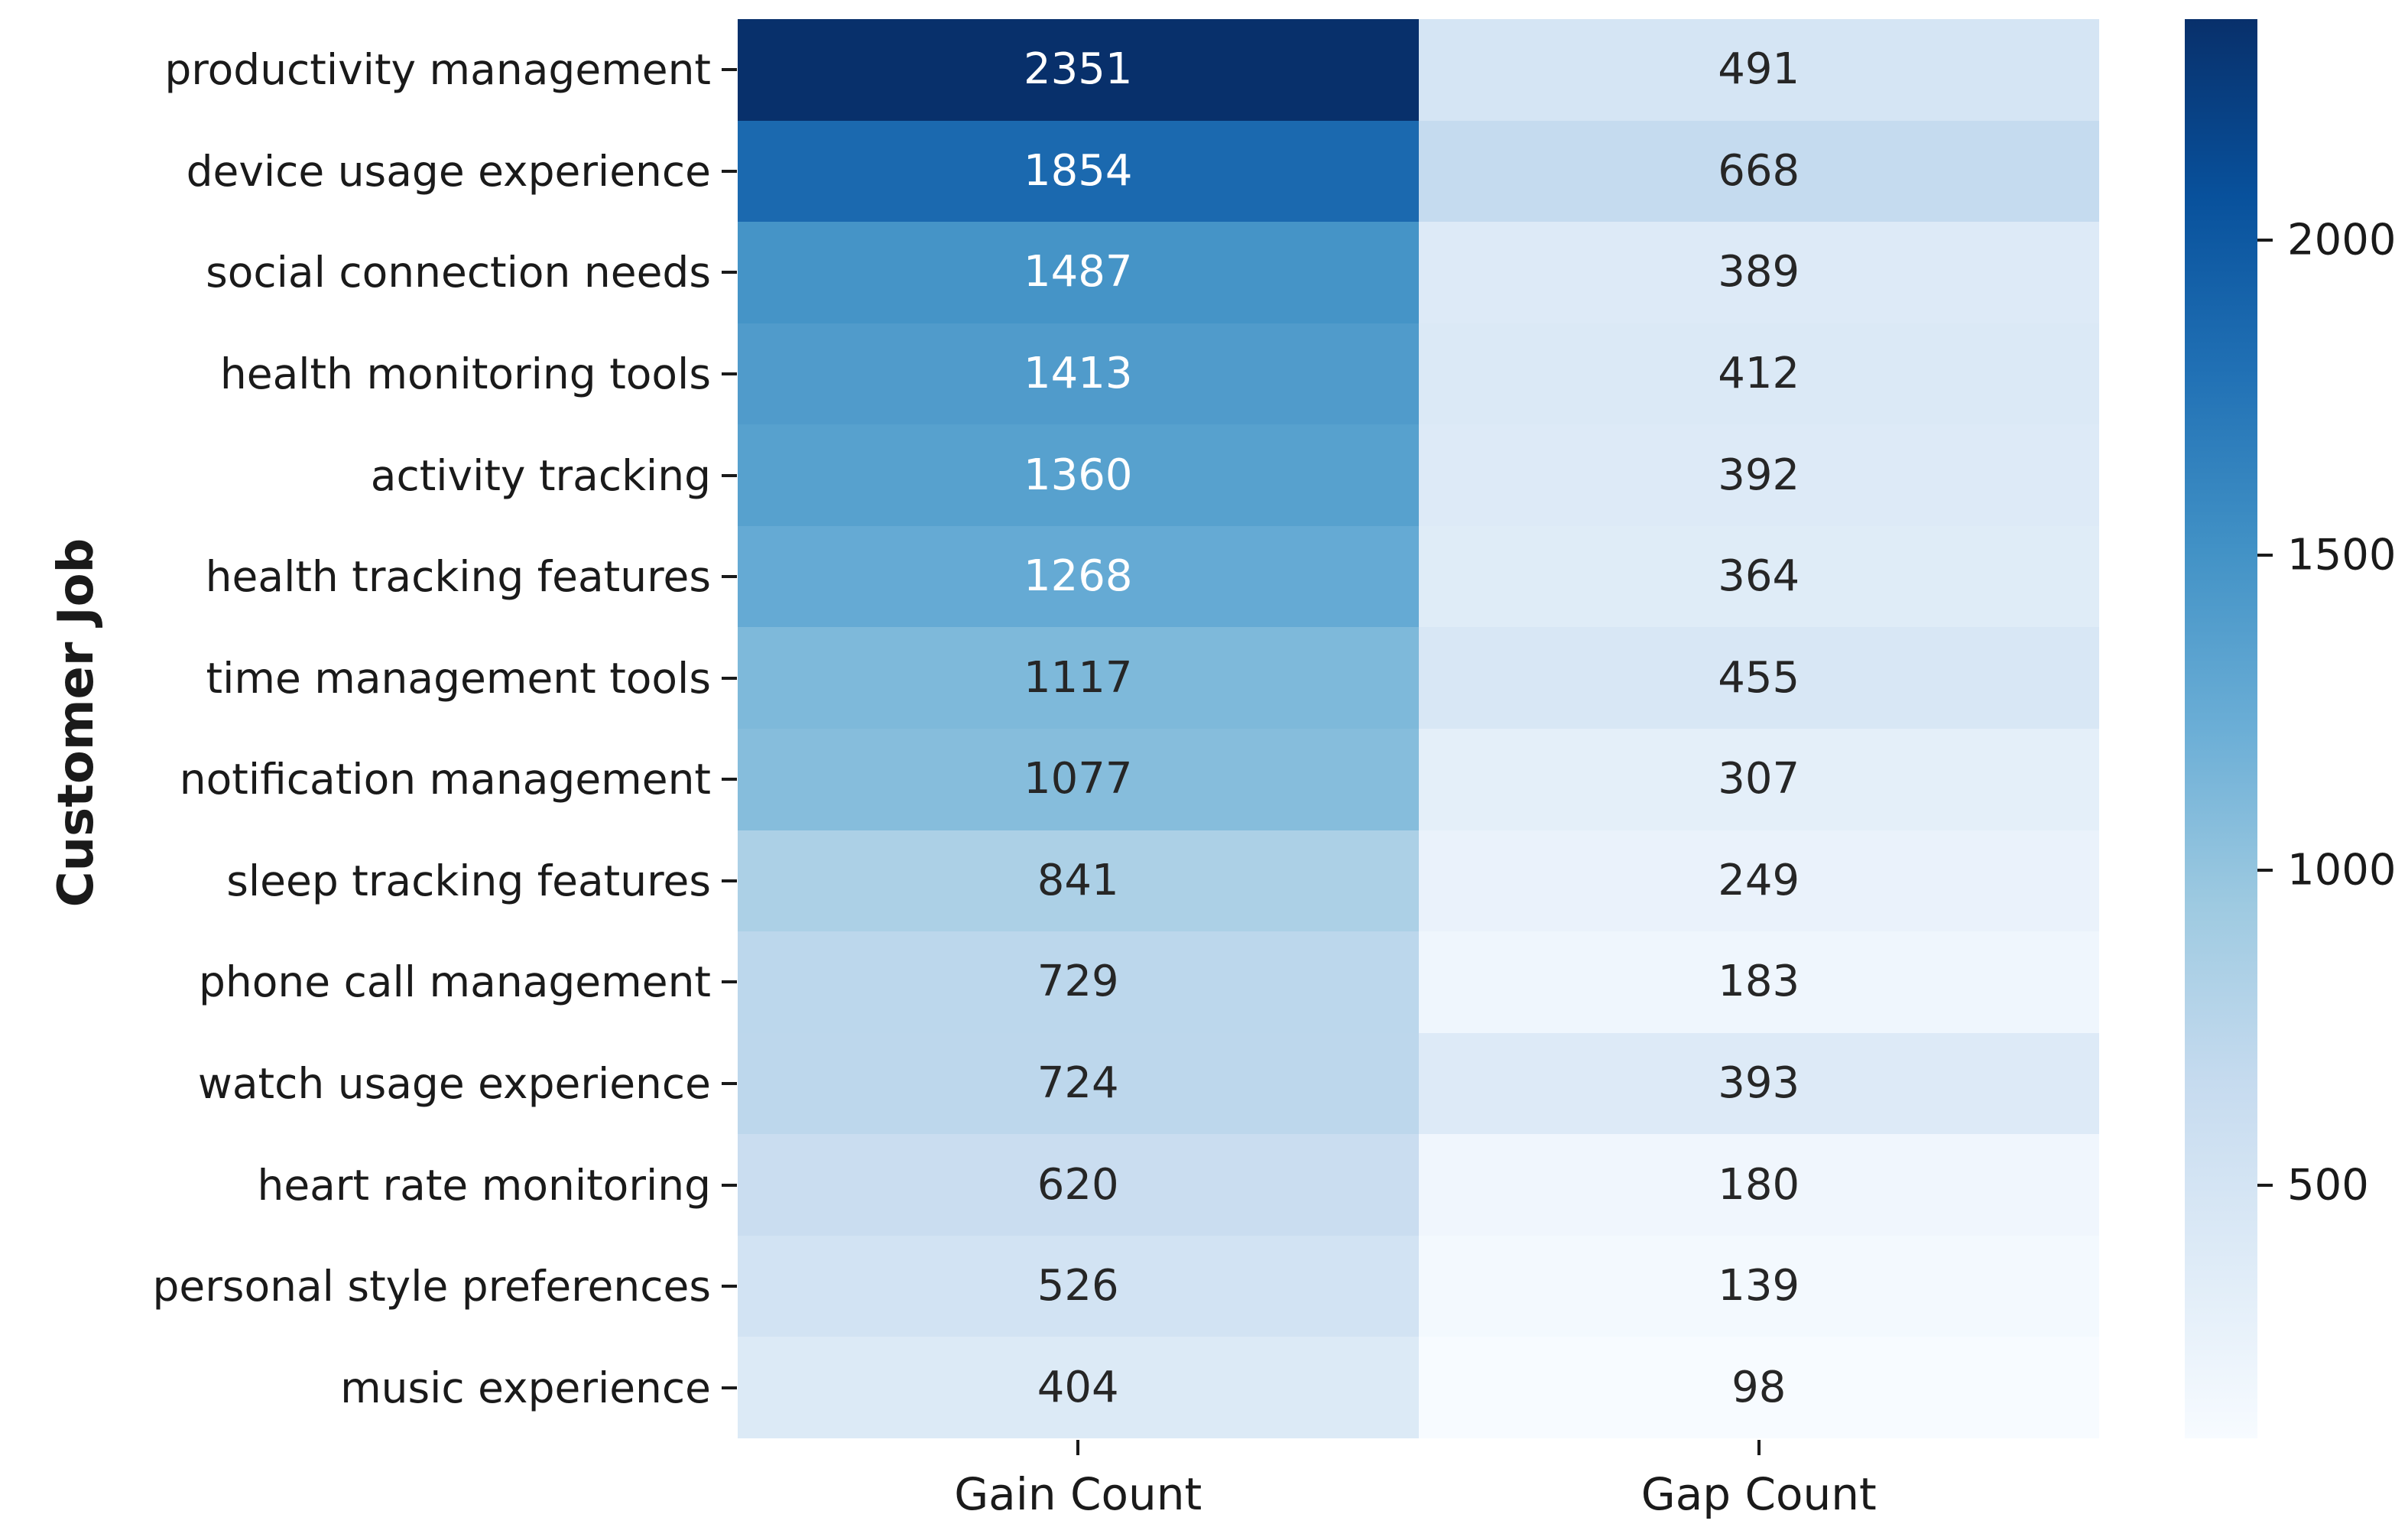  I want to click on y-tick-label: health monitoring tools, so click(465, 373).